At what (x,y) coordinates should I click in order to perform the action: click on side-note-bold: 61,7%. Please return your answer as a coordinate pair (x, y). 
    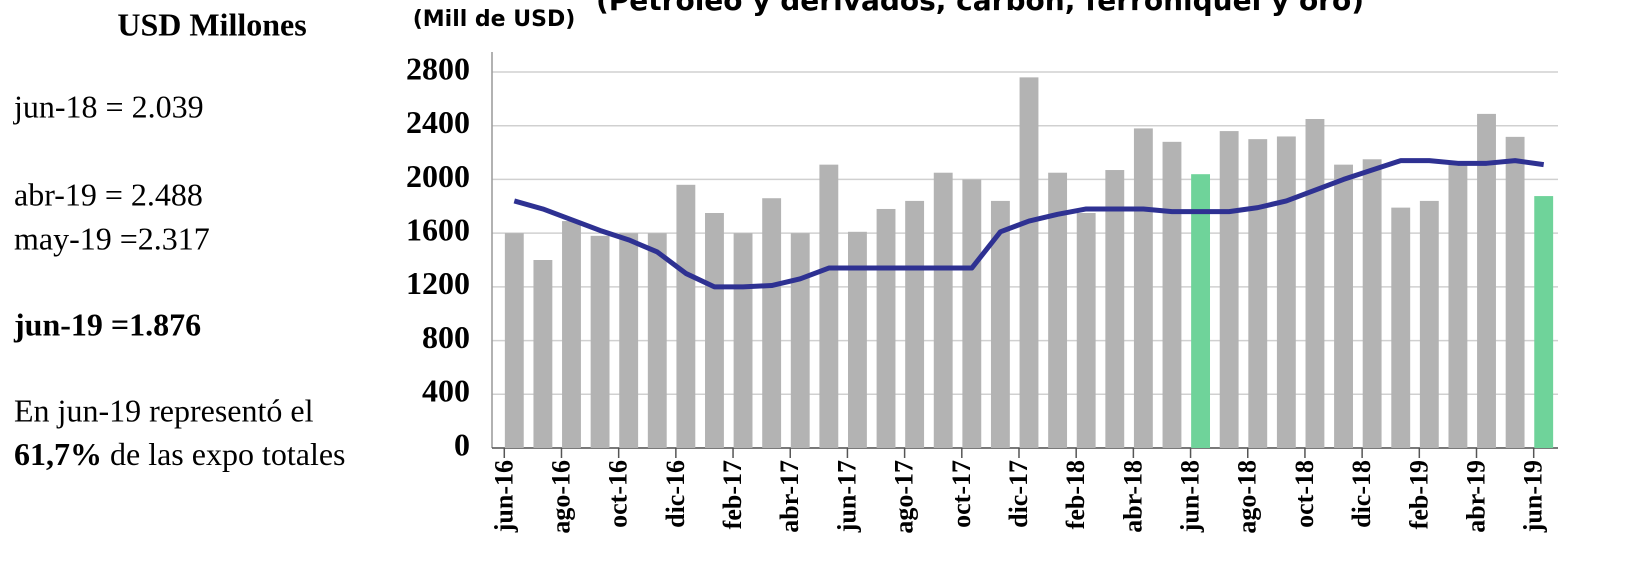
    Looking at the image, I should click on (58, 454).